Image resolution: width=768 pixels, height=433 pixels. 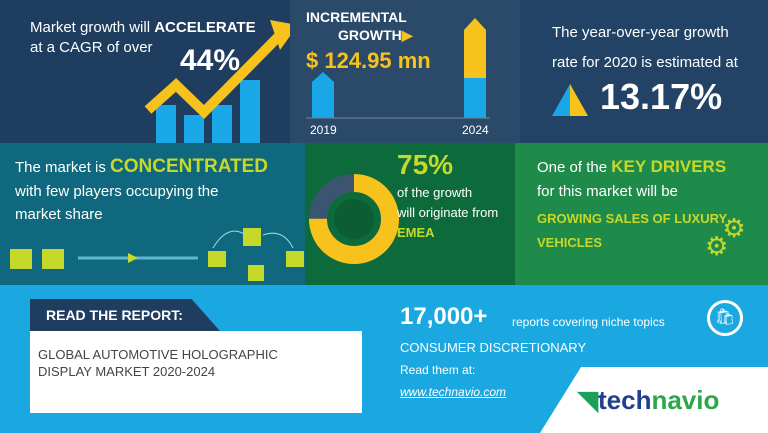 I want to click on cagr-value: 44%, so click(x=210, y=60).